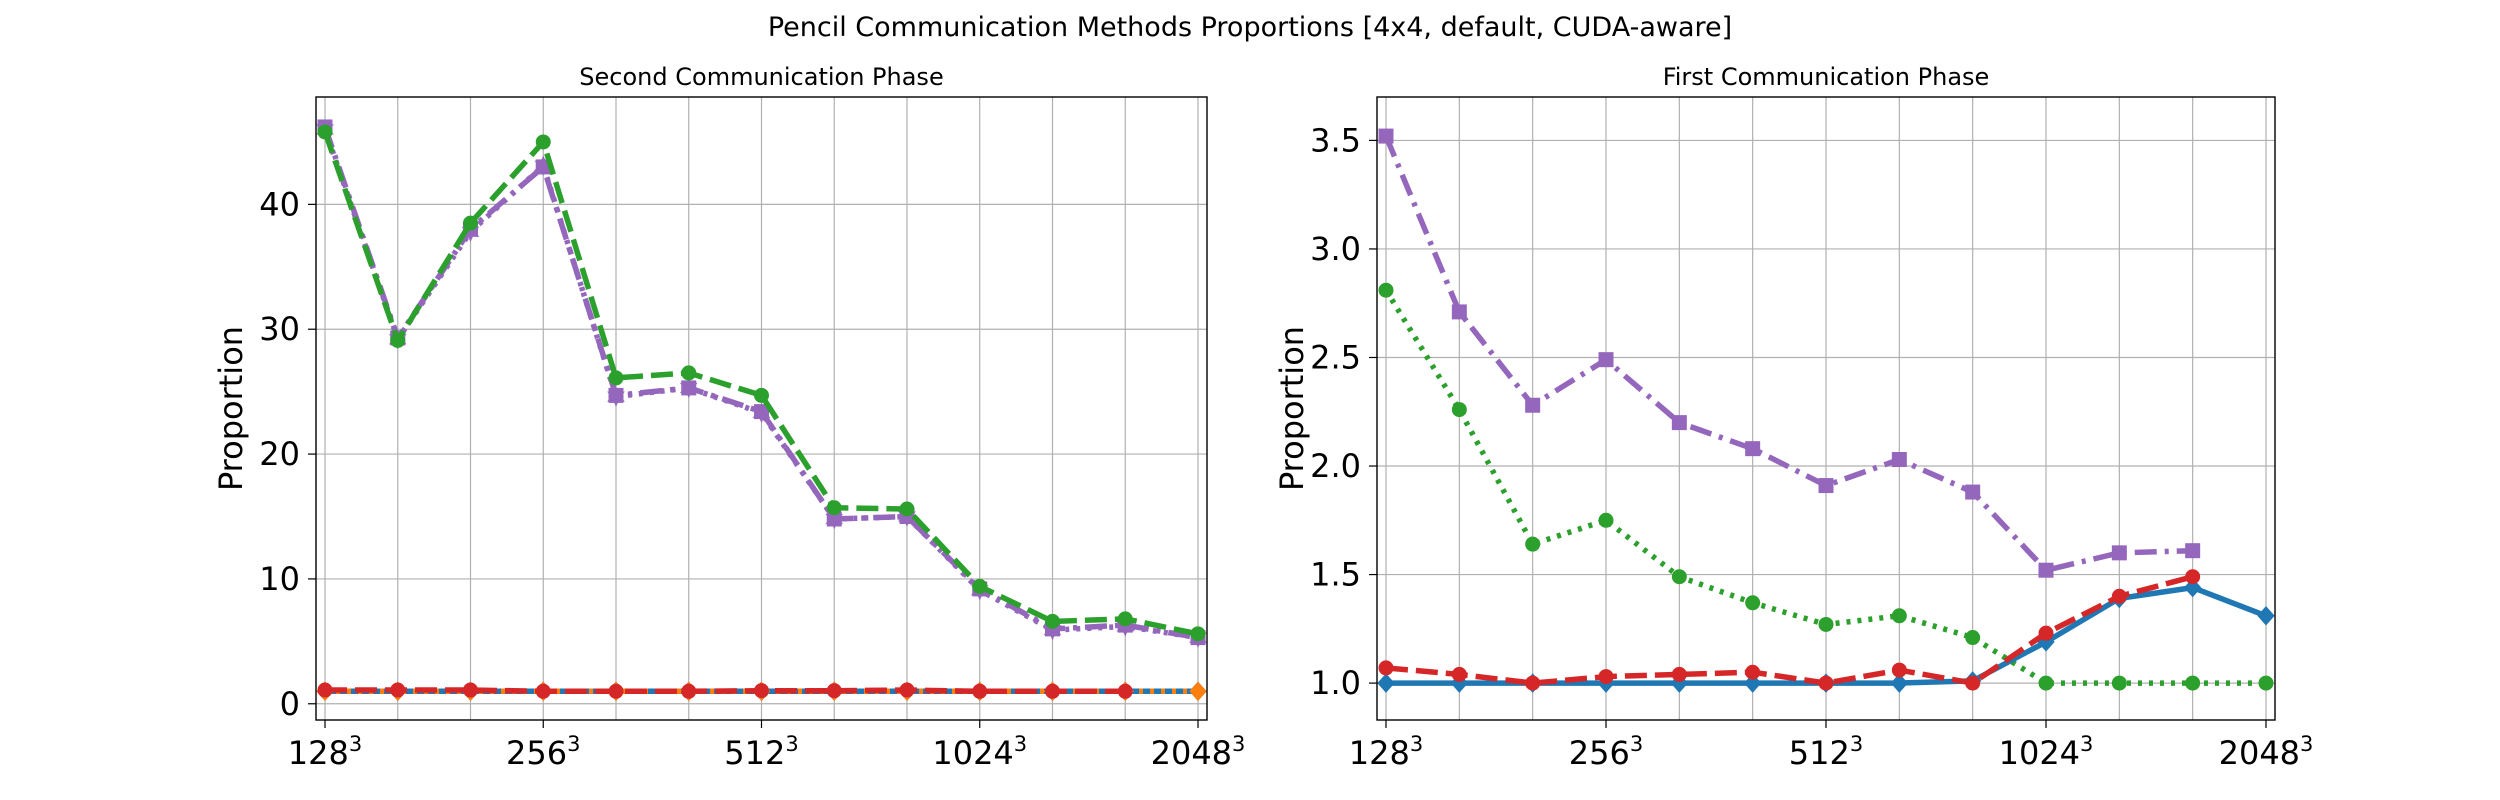 The height and width of the screenshot is (800, 2500). Describe the element at coordinates (536, 753) in the screenshot. I see `x-tick-label-base: 256` at that location.